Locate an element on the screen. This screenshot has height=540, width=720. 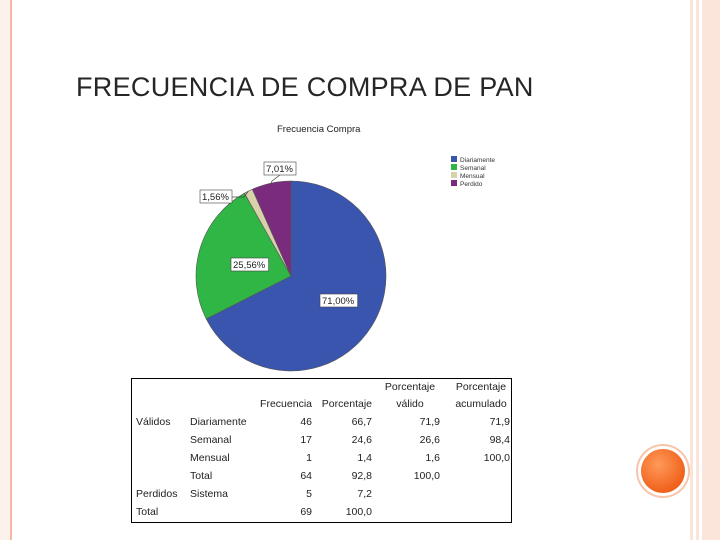
table-cell-frecuencia: 46 is located at coordinates (306, 422).